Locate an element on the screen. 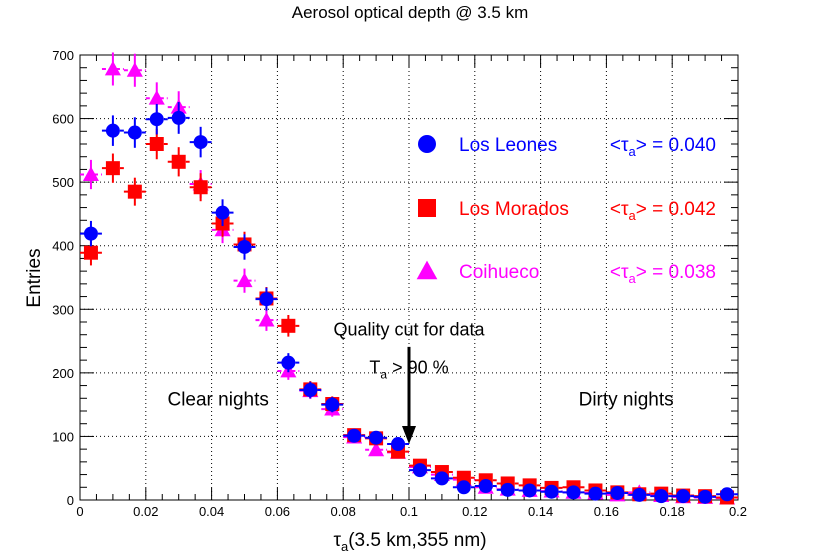 The image size is (822, 557). x-tick-label: 0.08 is located at coordinates (343, 511).